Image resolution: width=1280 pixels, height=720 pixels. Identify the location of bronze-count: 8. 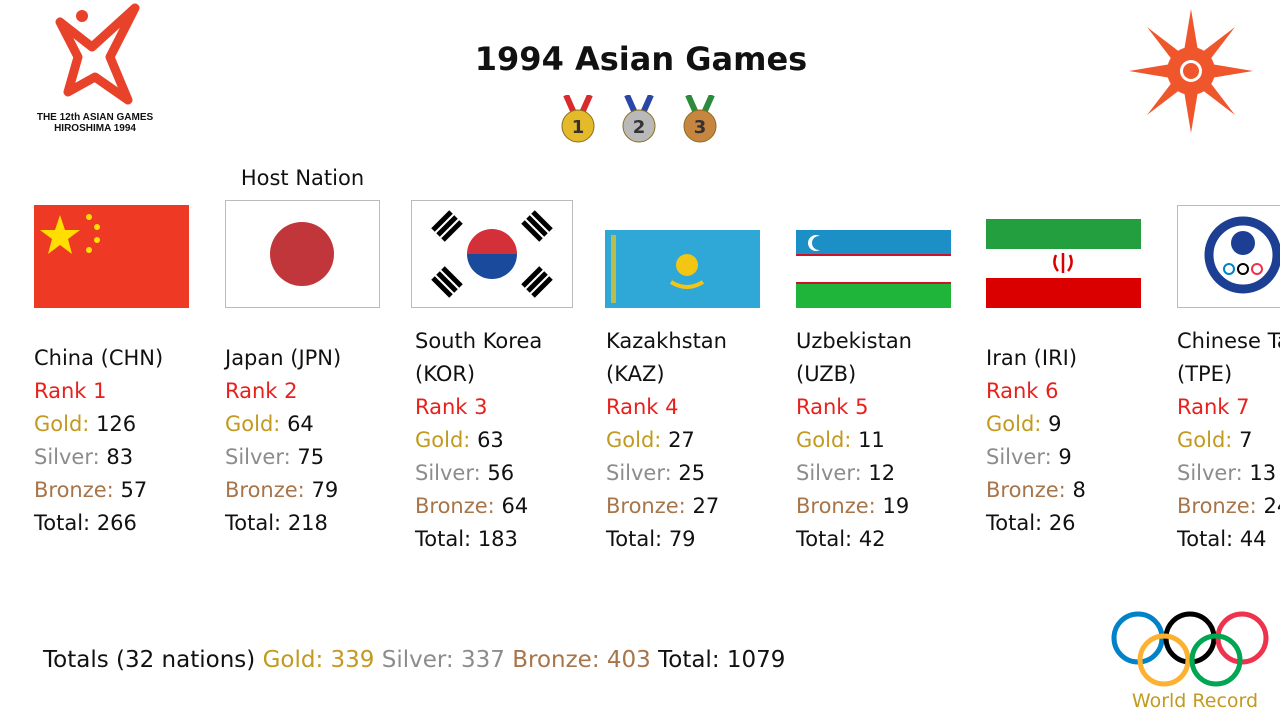
(1079, 490).